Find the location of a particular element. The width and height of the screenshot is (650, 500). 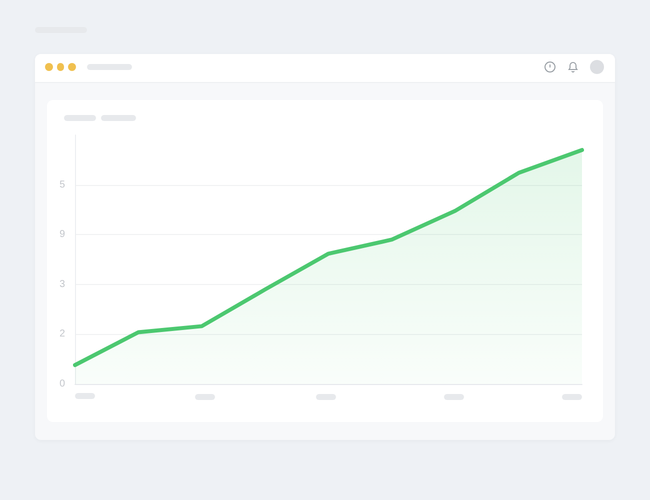

text: 5 is located at coordinates (62, 184).